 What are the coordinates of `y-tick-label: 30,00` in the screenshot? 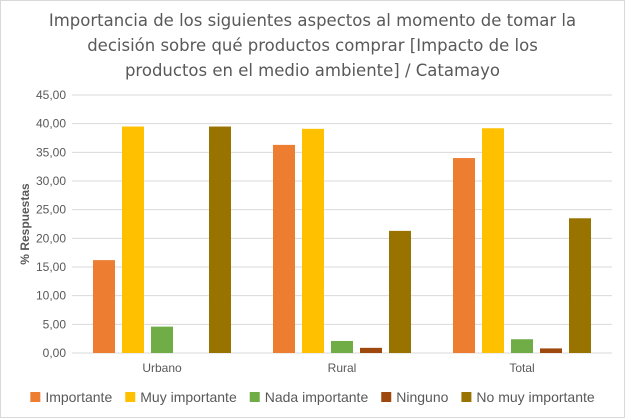 It's located at (51, 181).